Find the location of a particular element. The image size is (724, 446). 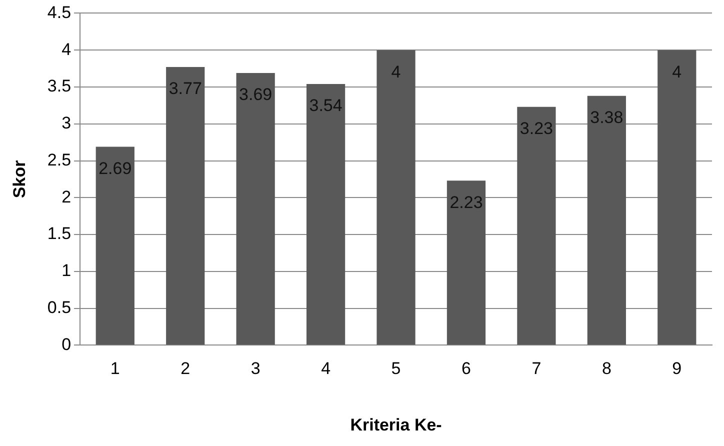

y-tick-label: 4 is located at coordinates (67, 49).